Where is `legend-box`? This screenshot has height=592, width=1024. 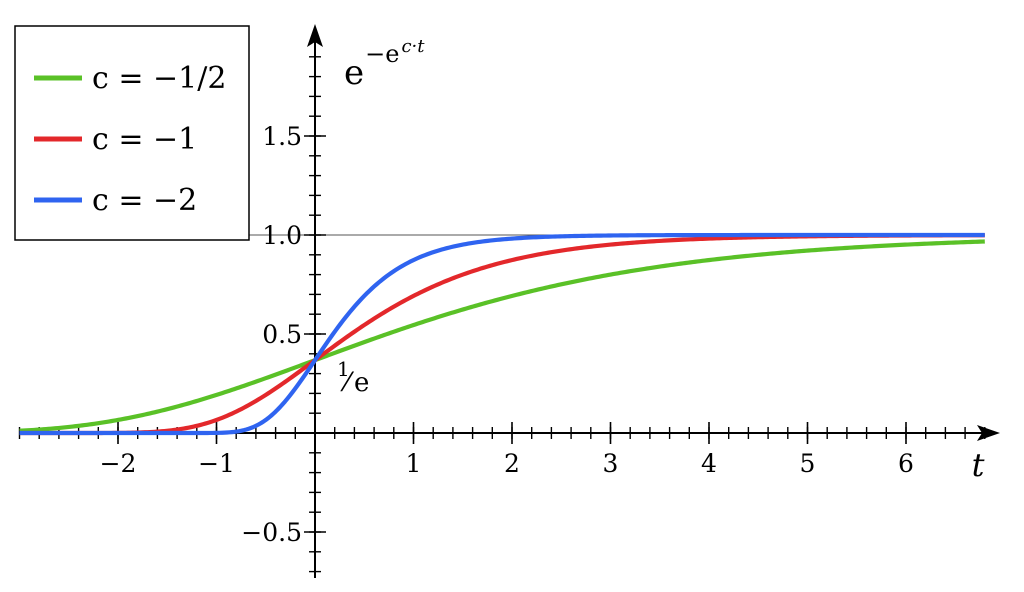
legend-box is located at coordinates (132, 133).